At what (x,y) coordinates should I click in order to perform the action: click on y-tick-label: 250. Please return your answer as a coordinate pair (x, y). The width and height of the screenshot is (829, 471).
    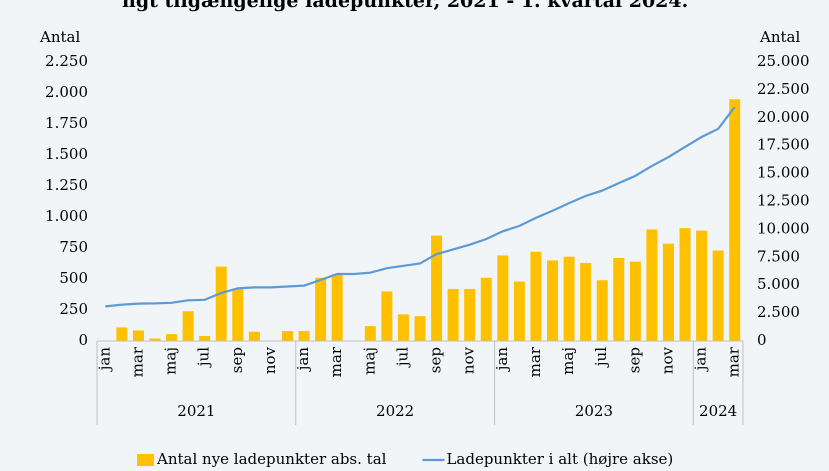
    Looking at the image, I should click on (73, 309).